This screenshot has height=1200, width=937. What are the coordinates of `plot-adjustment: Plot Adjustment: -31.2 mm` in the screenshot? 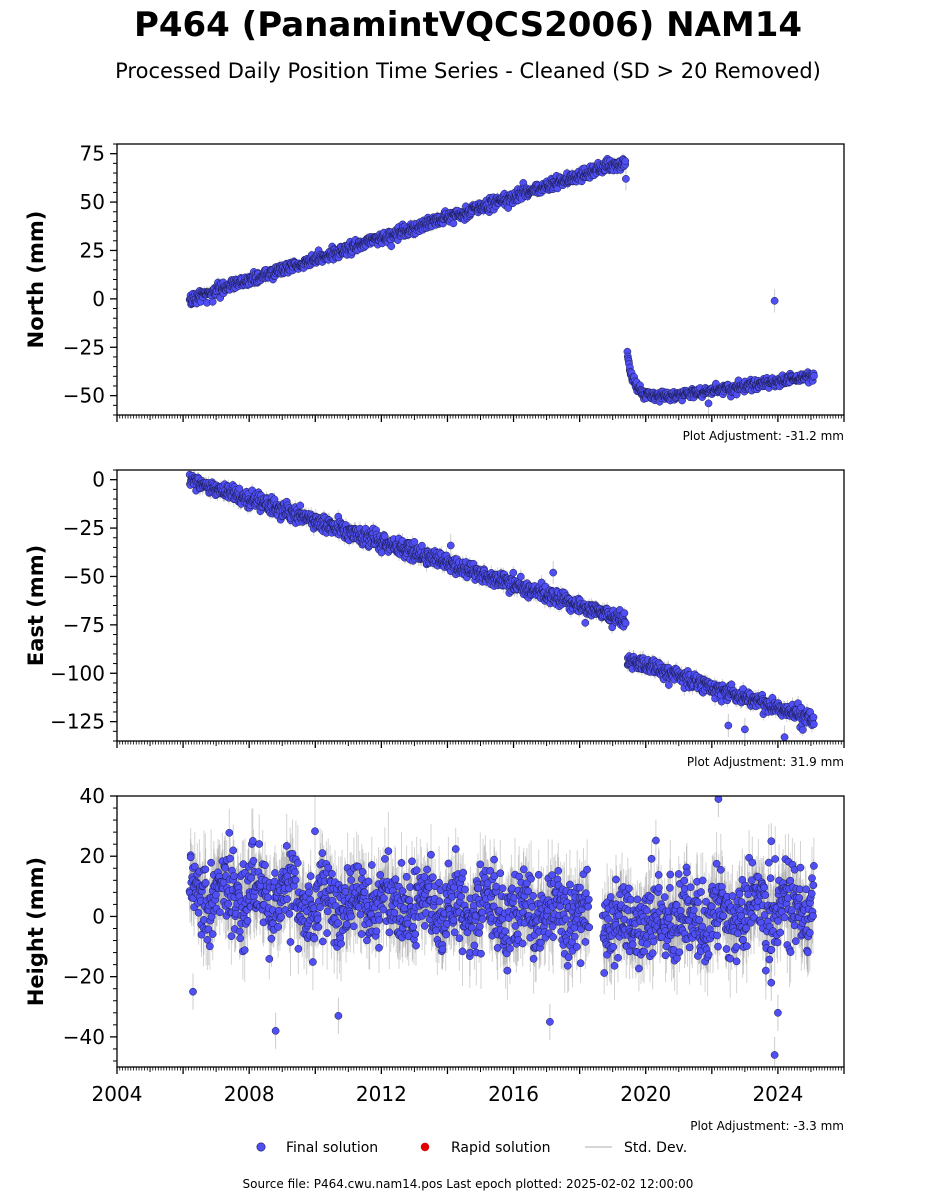 It's located at (763, 436).